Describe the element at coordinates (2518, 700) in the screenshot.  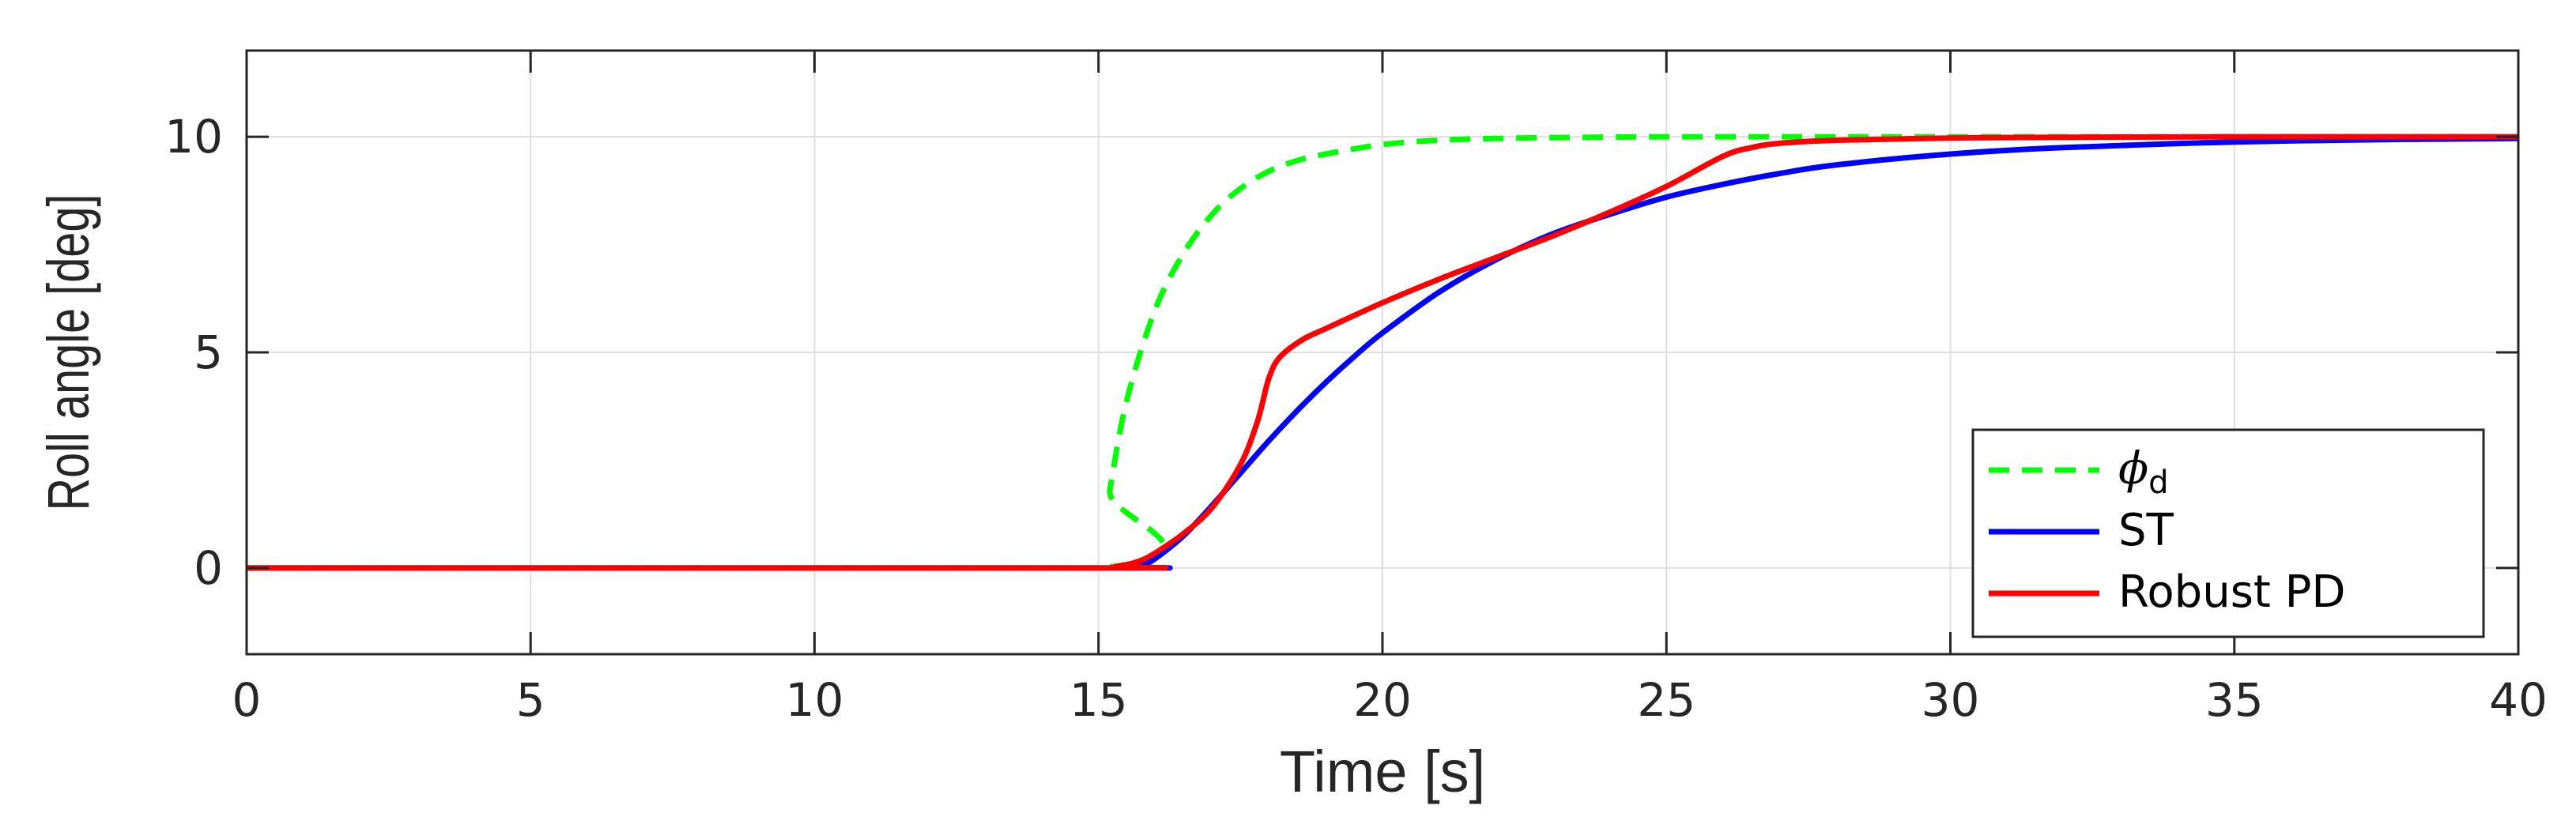
I see `x-tick-label: 40` at that location.